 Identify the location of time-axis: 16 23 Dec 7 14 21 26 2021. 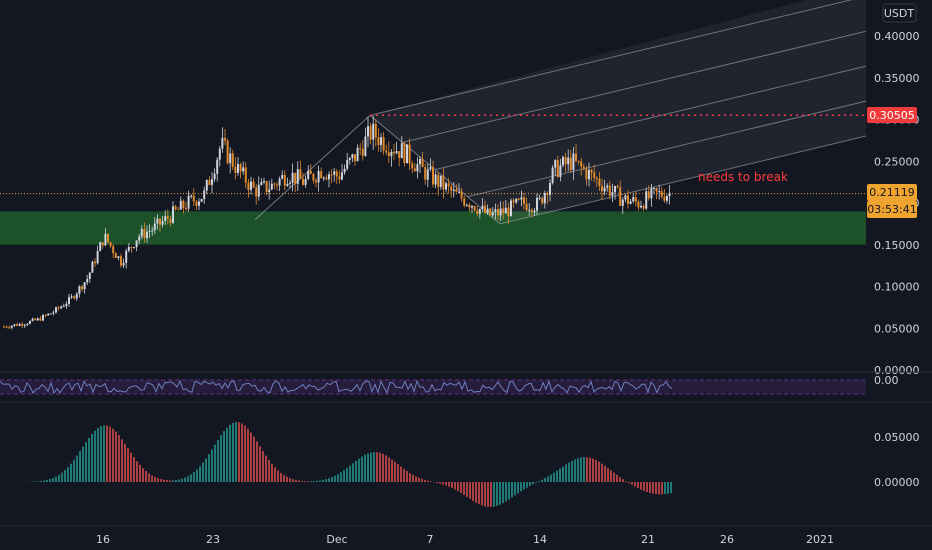
(465, 539).